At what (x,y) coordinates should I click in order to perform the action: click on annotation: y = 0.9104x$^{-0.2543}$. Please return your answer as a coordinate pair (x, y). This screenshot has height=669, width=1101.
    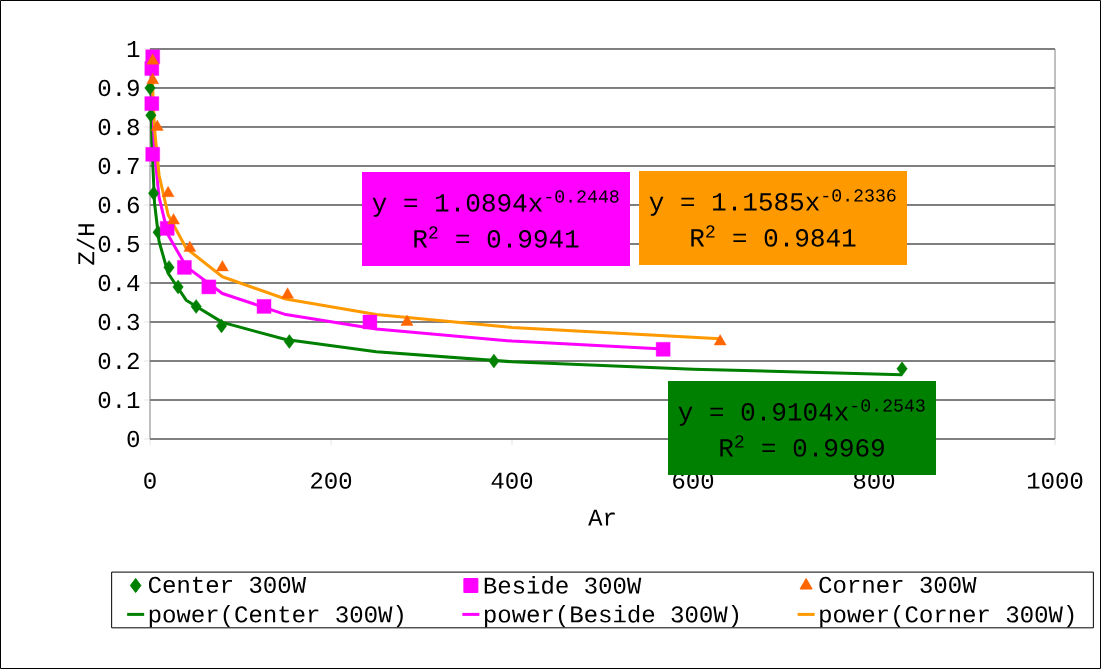
    Looking at the image, I should click on (801, 412).